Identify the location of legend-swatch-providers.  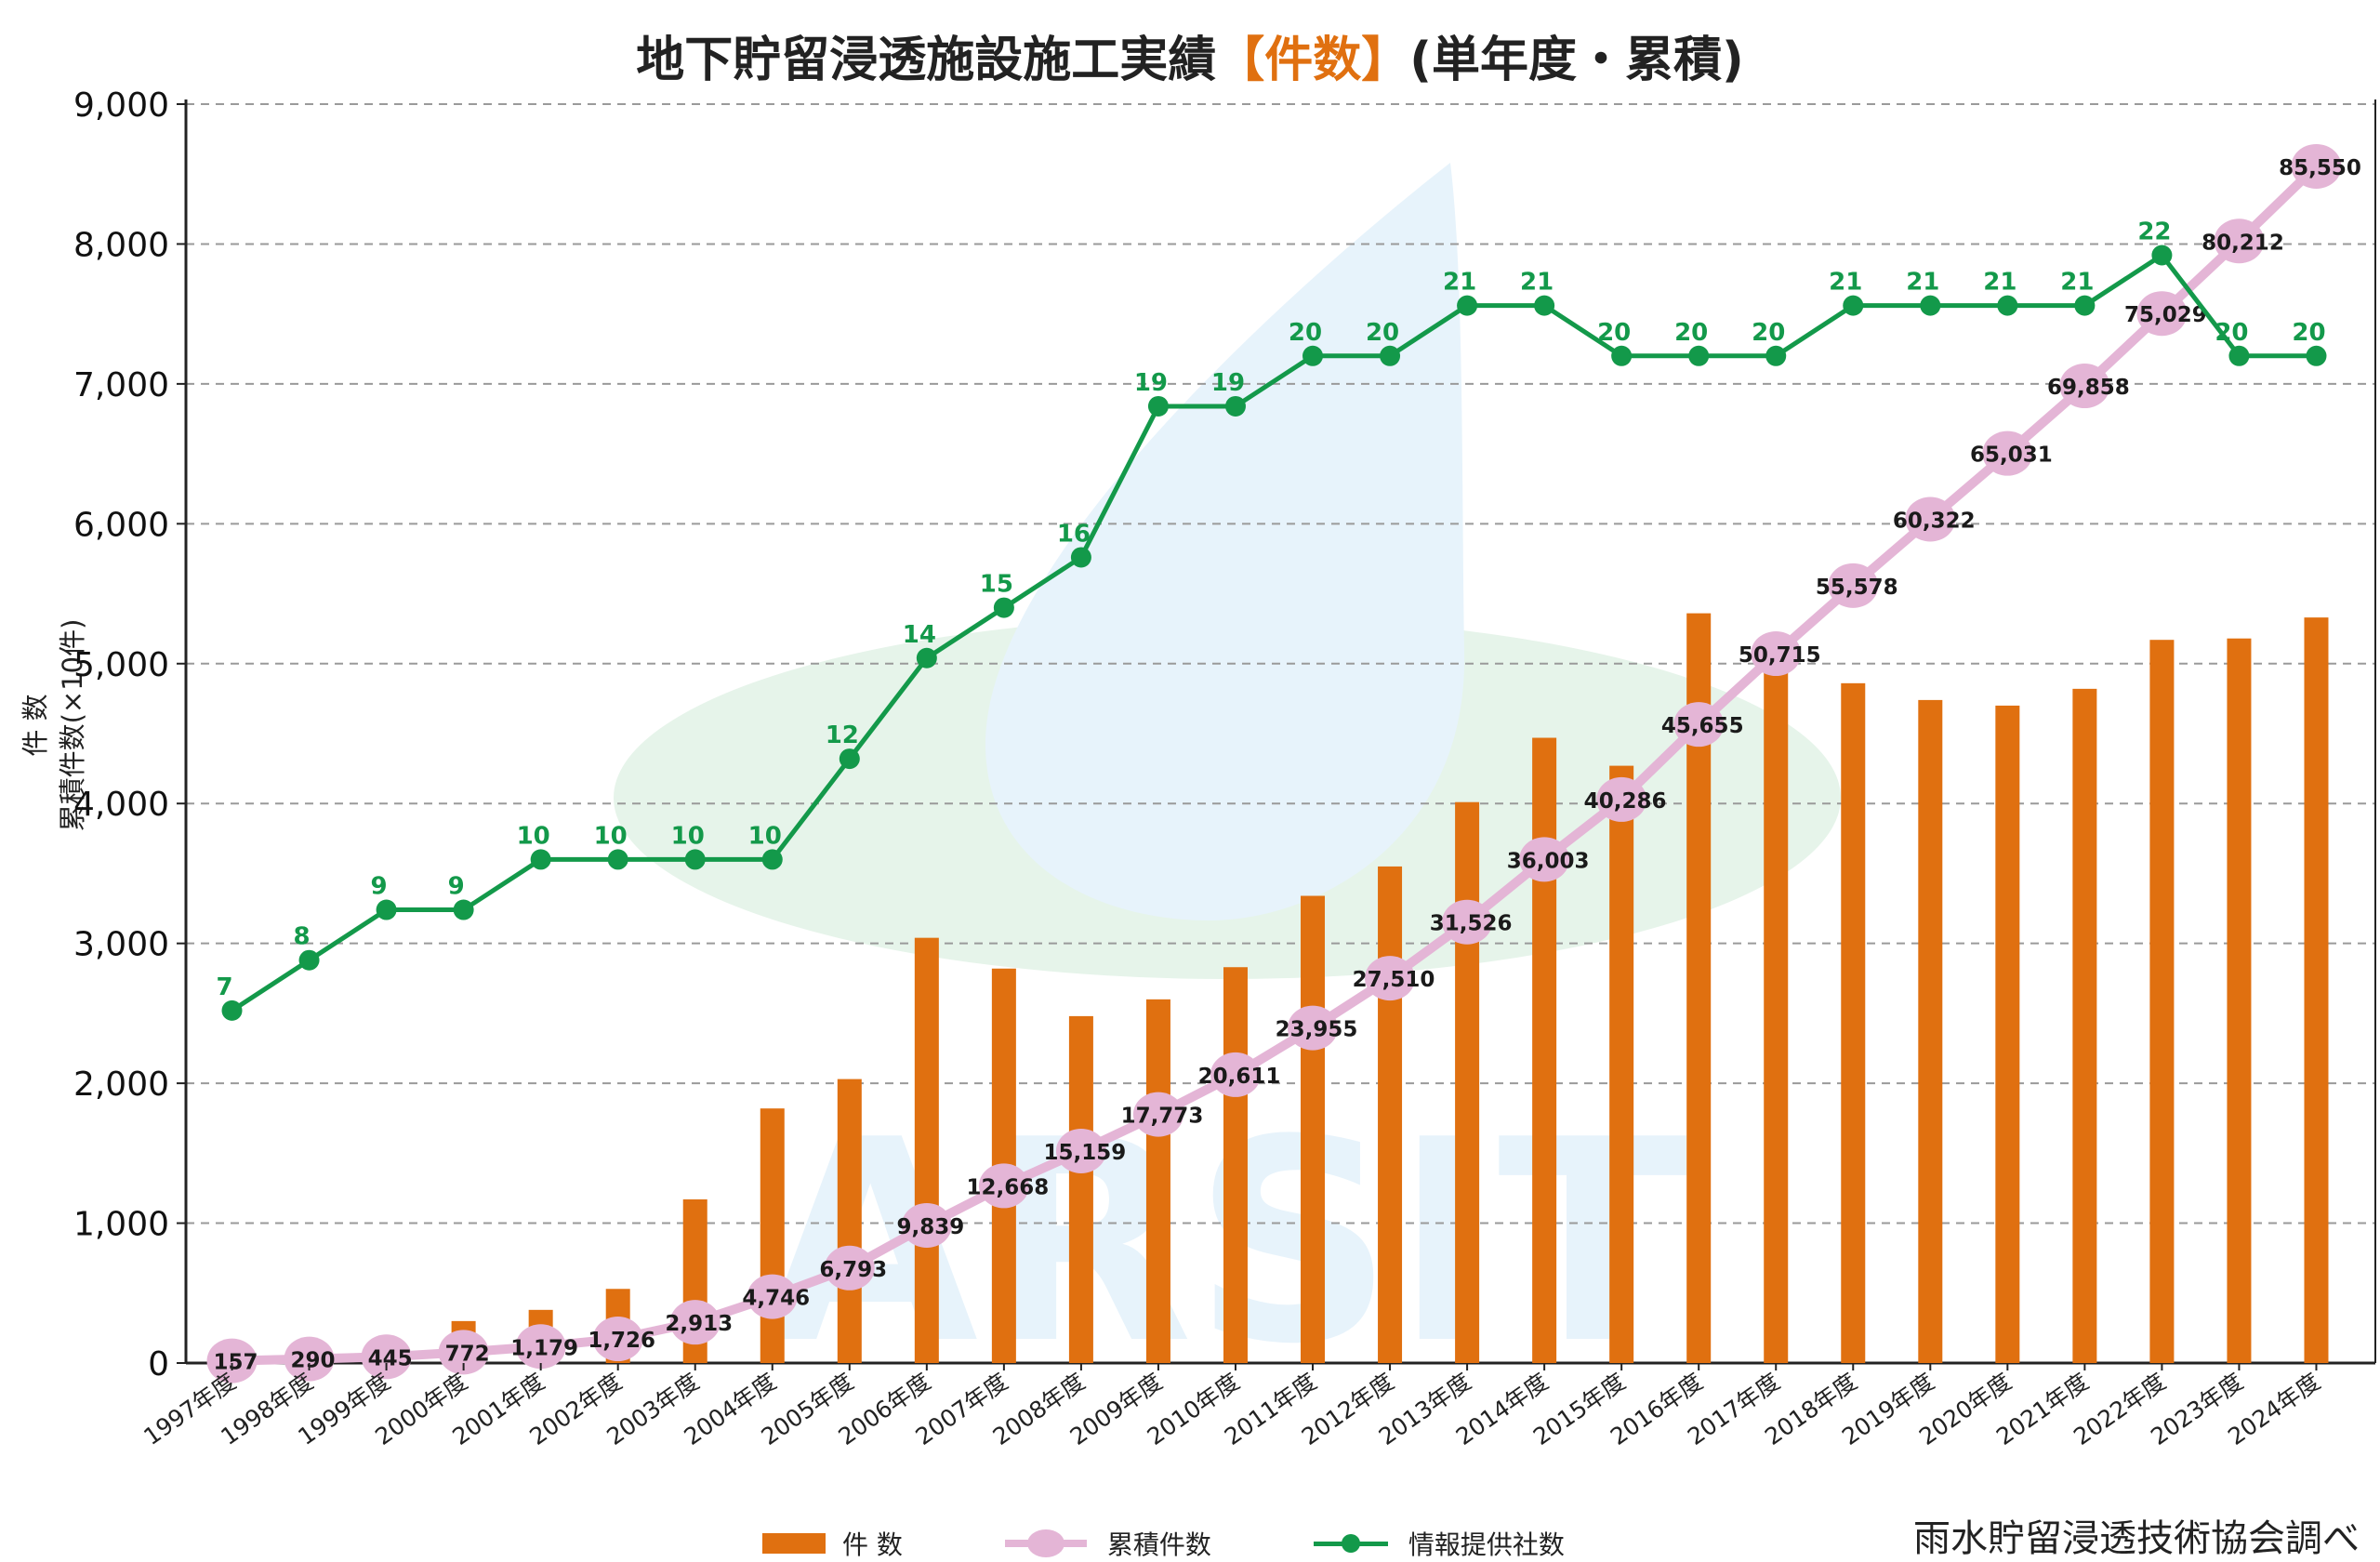
(1350, 1543).